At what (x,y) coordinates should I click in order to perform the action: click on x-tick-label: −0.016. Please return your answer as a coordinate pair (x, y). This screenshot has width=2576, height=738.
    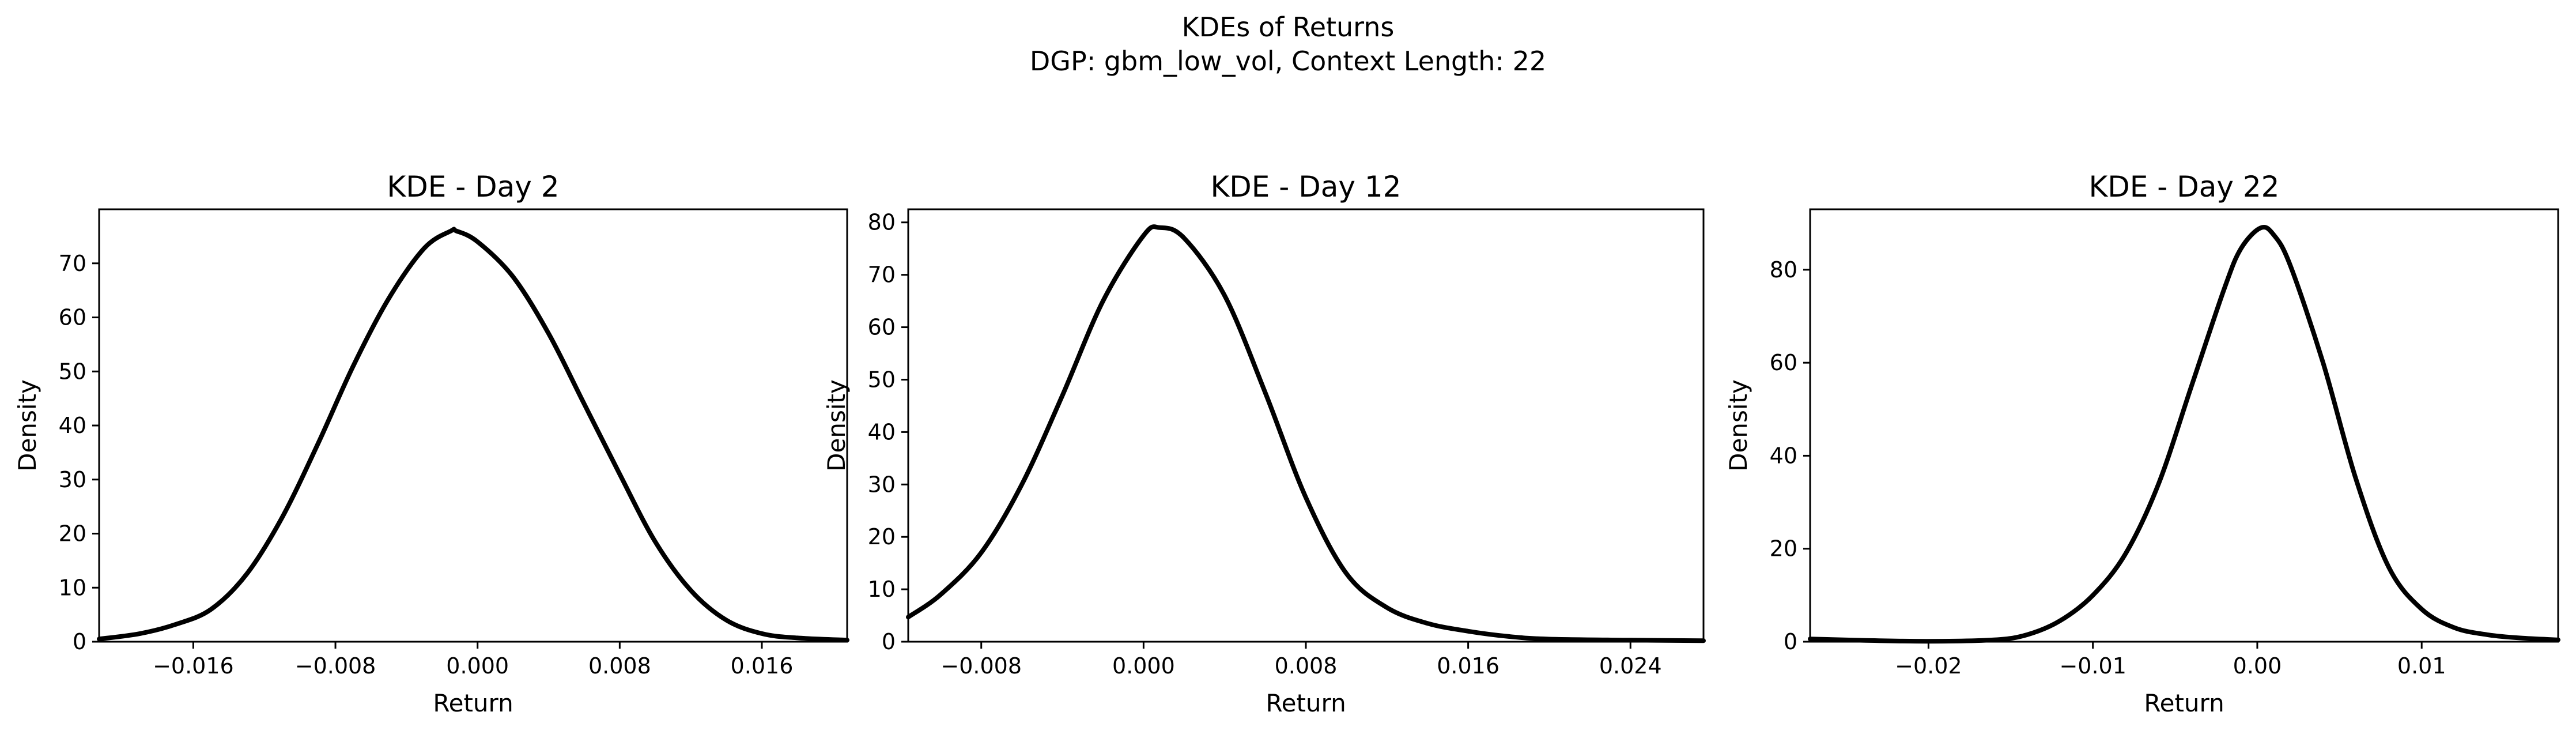
    Looking at the image, I should click on (193, 666).